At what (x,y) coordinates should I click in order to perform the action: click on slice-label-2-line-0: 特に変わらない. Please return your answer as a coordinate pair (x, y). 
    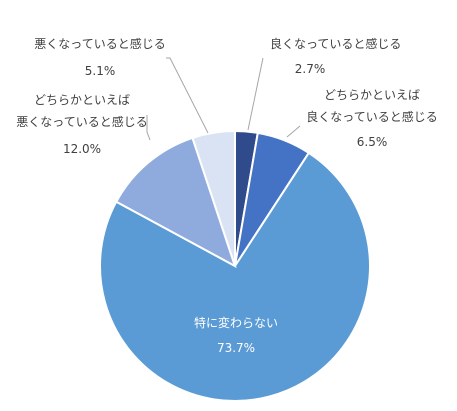
    Looking at the image, I should click on (236, 322).